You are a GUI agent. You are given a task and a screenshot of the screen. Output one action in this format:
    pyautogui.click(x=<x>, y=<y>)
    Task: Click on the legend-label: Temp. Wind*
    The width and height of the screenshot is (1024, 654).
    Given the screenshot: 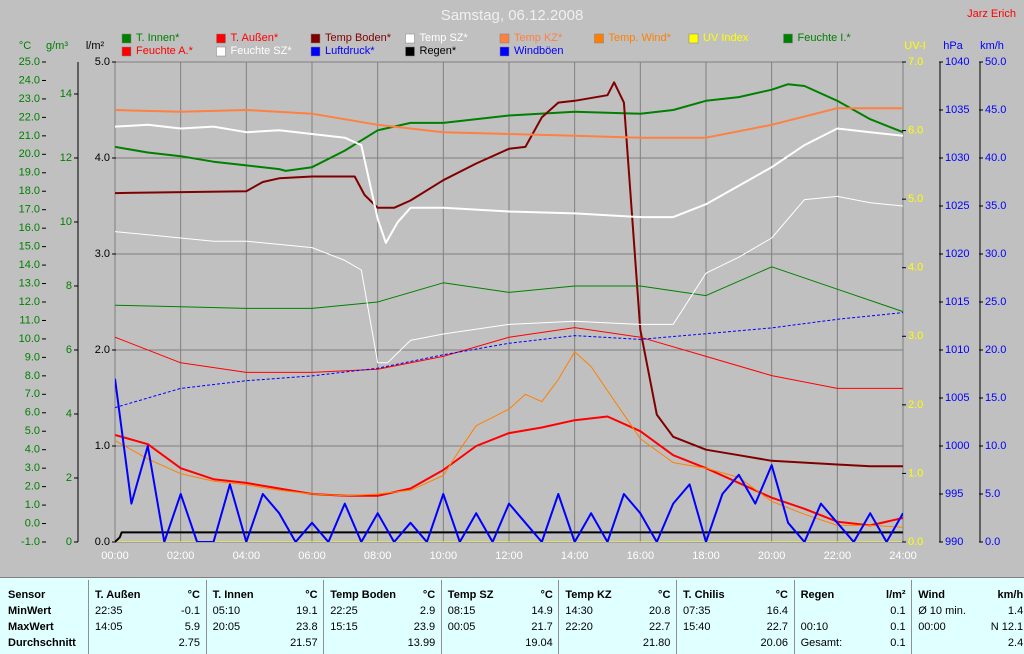 What is the action you would take?
    pyautogui.click(x=640, y=38)
    